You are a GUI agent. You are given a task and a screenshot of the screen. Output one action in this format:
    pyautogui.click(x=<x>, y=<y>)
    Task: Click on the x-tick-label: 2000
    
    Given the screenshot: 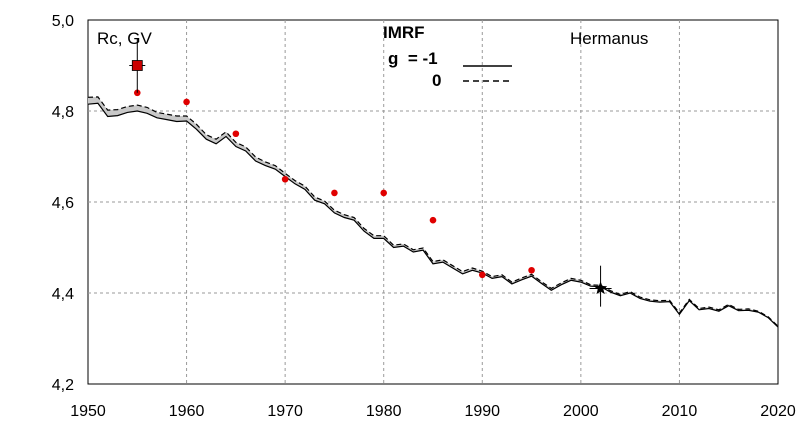 What is the action you would take?
    pyautogui.click(x=581, y=411)
    